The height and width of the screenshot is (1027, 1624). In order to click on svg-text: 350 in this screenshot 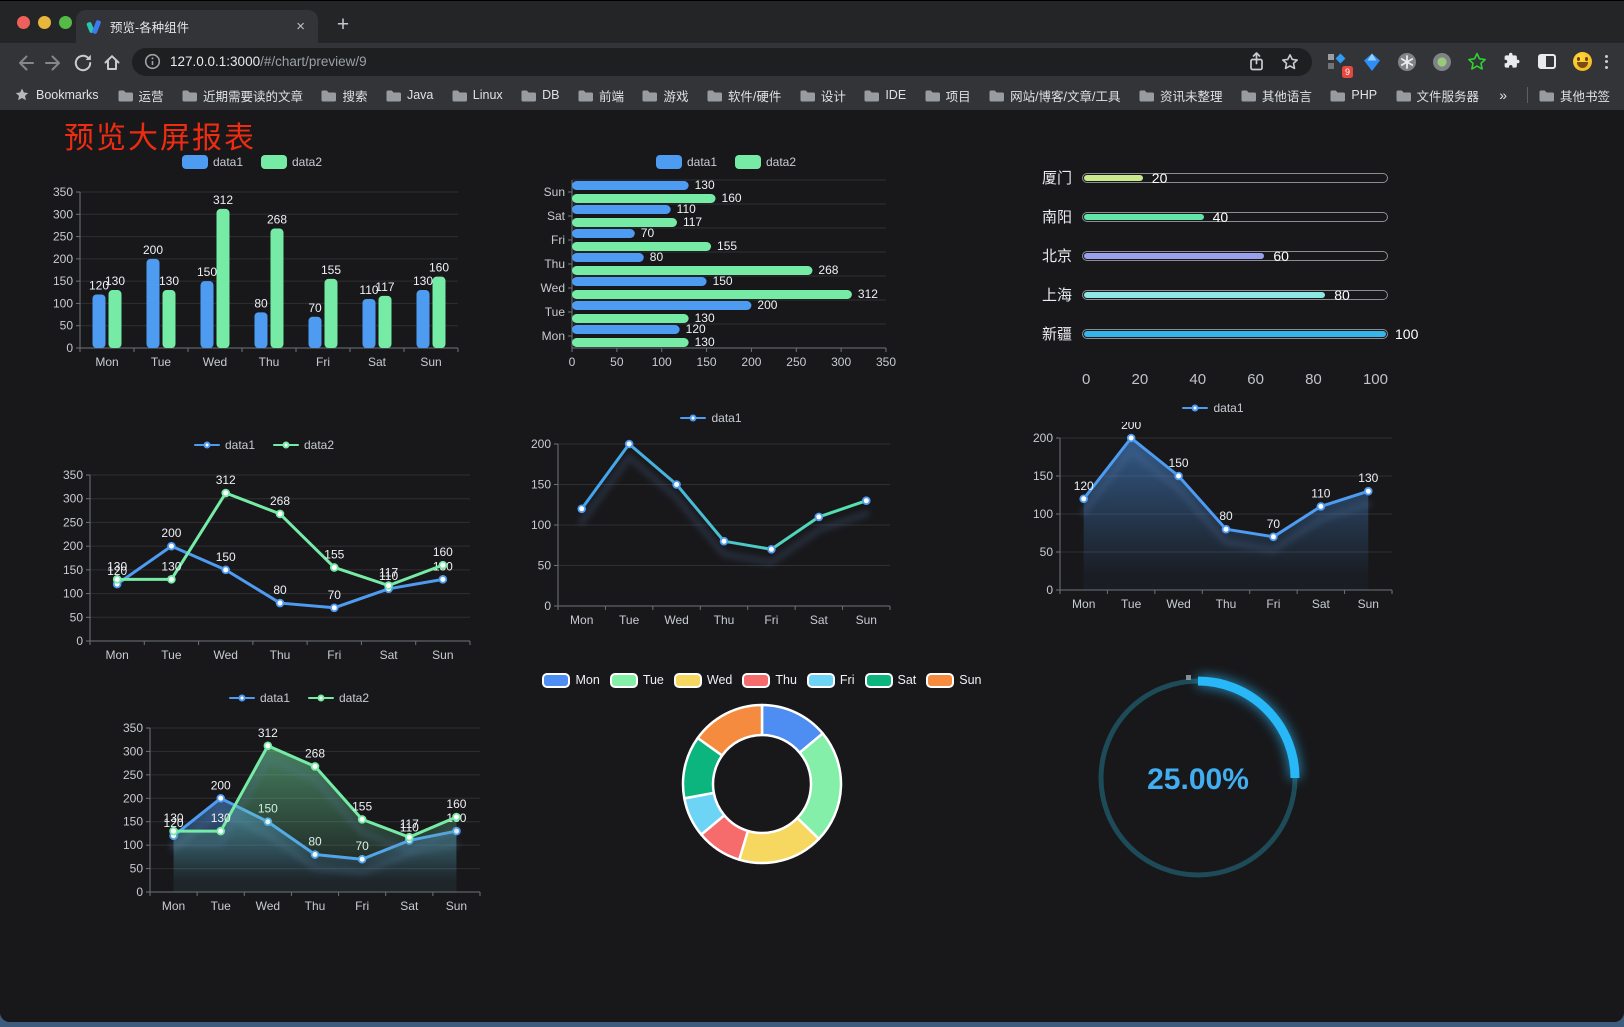, I will do `click(133, 728)`.